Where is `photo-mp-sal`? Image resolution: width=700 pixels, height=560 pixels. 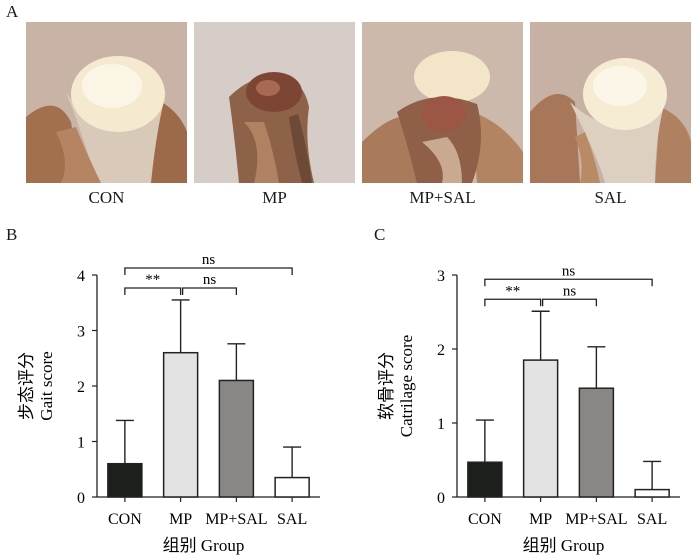
photo-mp-sal is located at coordinates (442, 102).